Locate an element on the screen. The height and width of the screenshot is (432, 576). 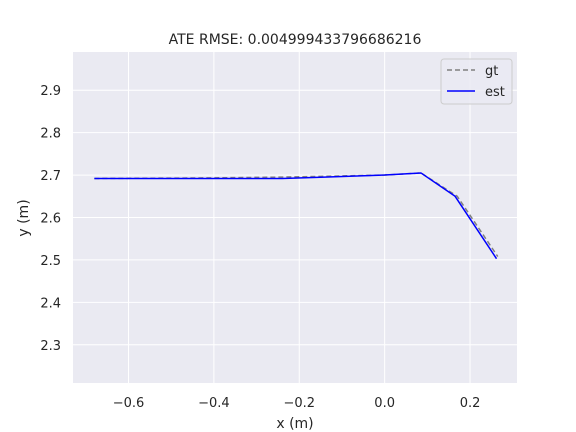
y-tick-label: 2.7 is located at coordinates (50, 176).